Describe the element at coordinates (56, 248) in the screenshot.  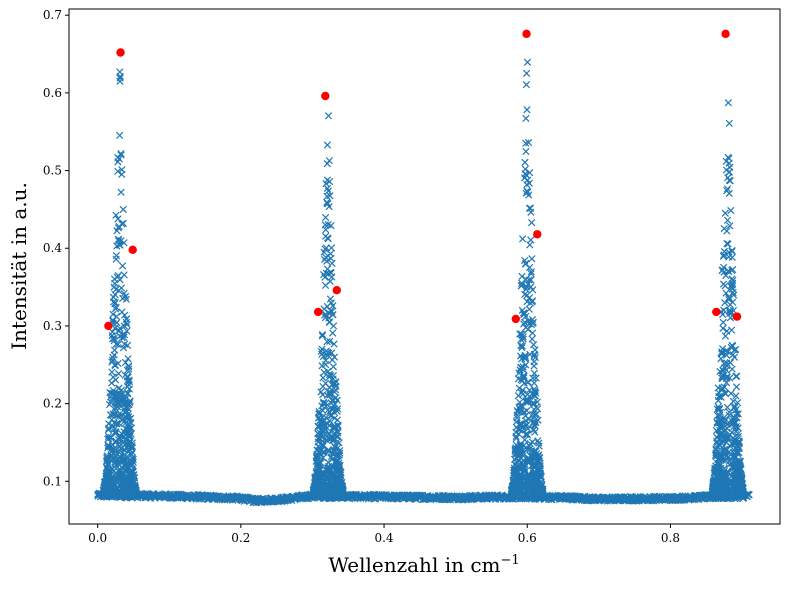
I see `y-axis-ticks: 0.1 0.2 0.3 0.4 0.5 0.6 0.7` at that location.